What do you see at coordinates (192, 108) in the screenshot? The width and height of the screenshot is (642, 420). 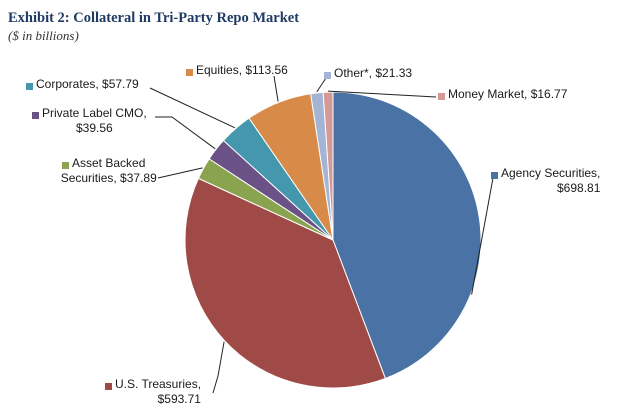 I see `leader-line-corporates` at bounding box center [192, 108].